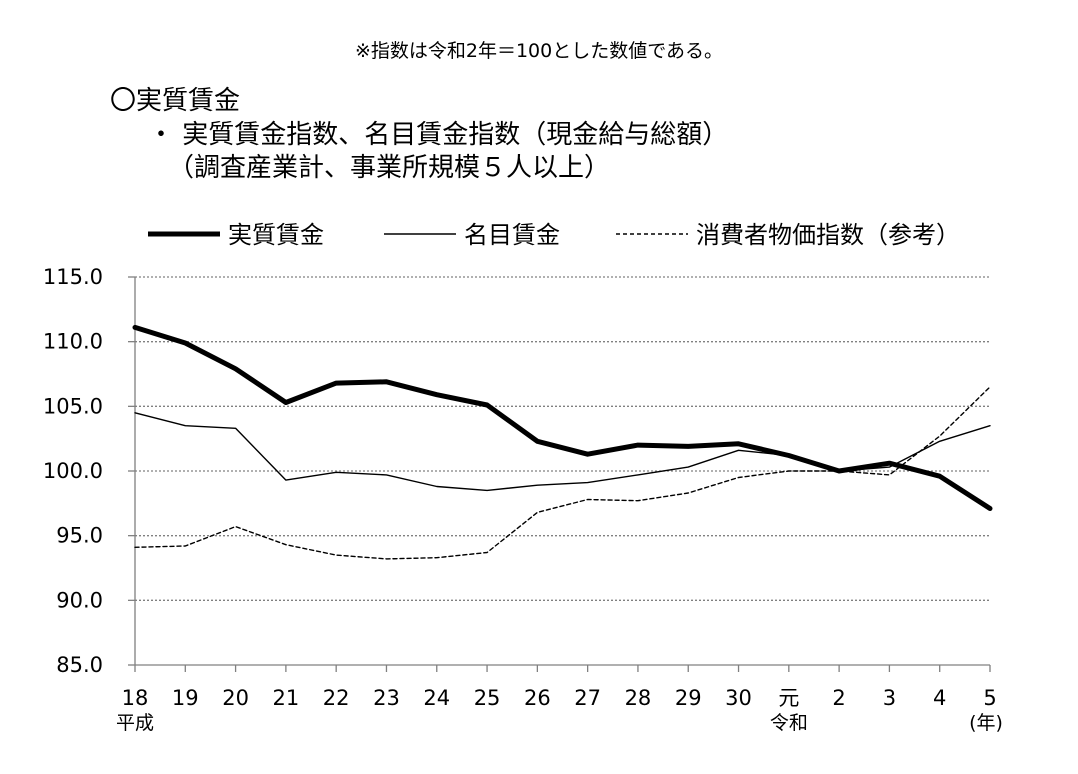 The width and height of the screenshot is (1078, 774). What do you see at coordinates (175, 101) in the screenshot?
I see `section-heading: 〇実質賃金` at bounding box center [175, 101].